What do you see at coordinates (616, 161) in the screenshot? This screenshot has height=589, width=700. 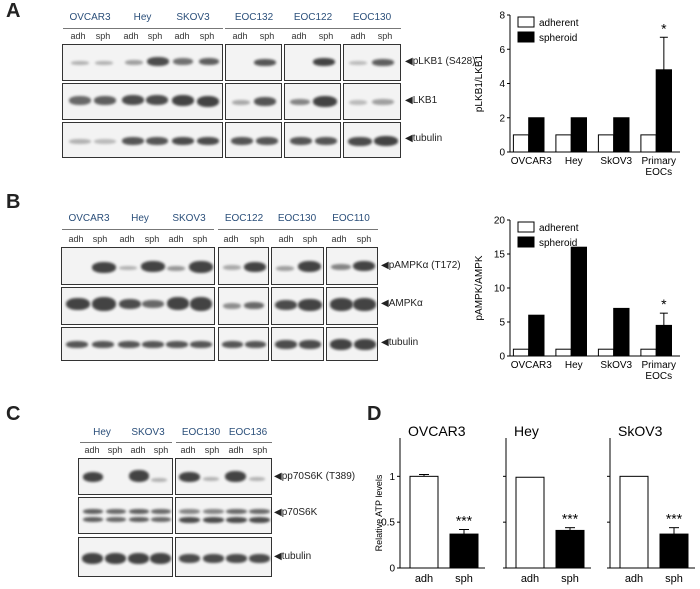 I see `x-tick-label: SkOV3` at bounding box center [616, 161].